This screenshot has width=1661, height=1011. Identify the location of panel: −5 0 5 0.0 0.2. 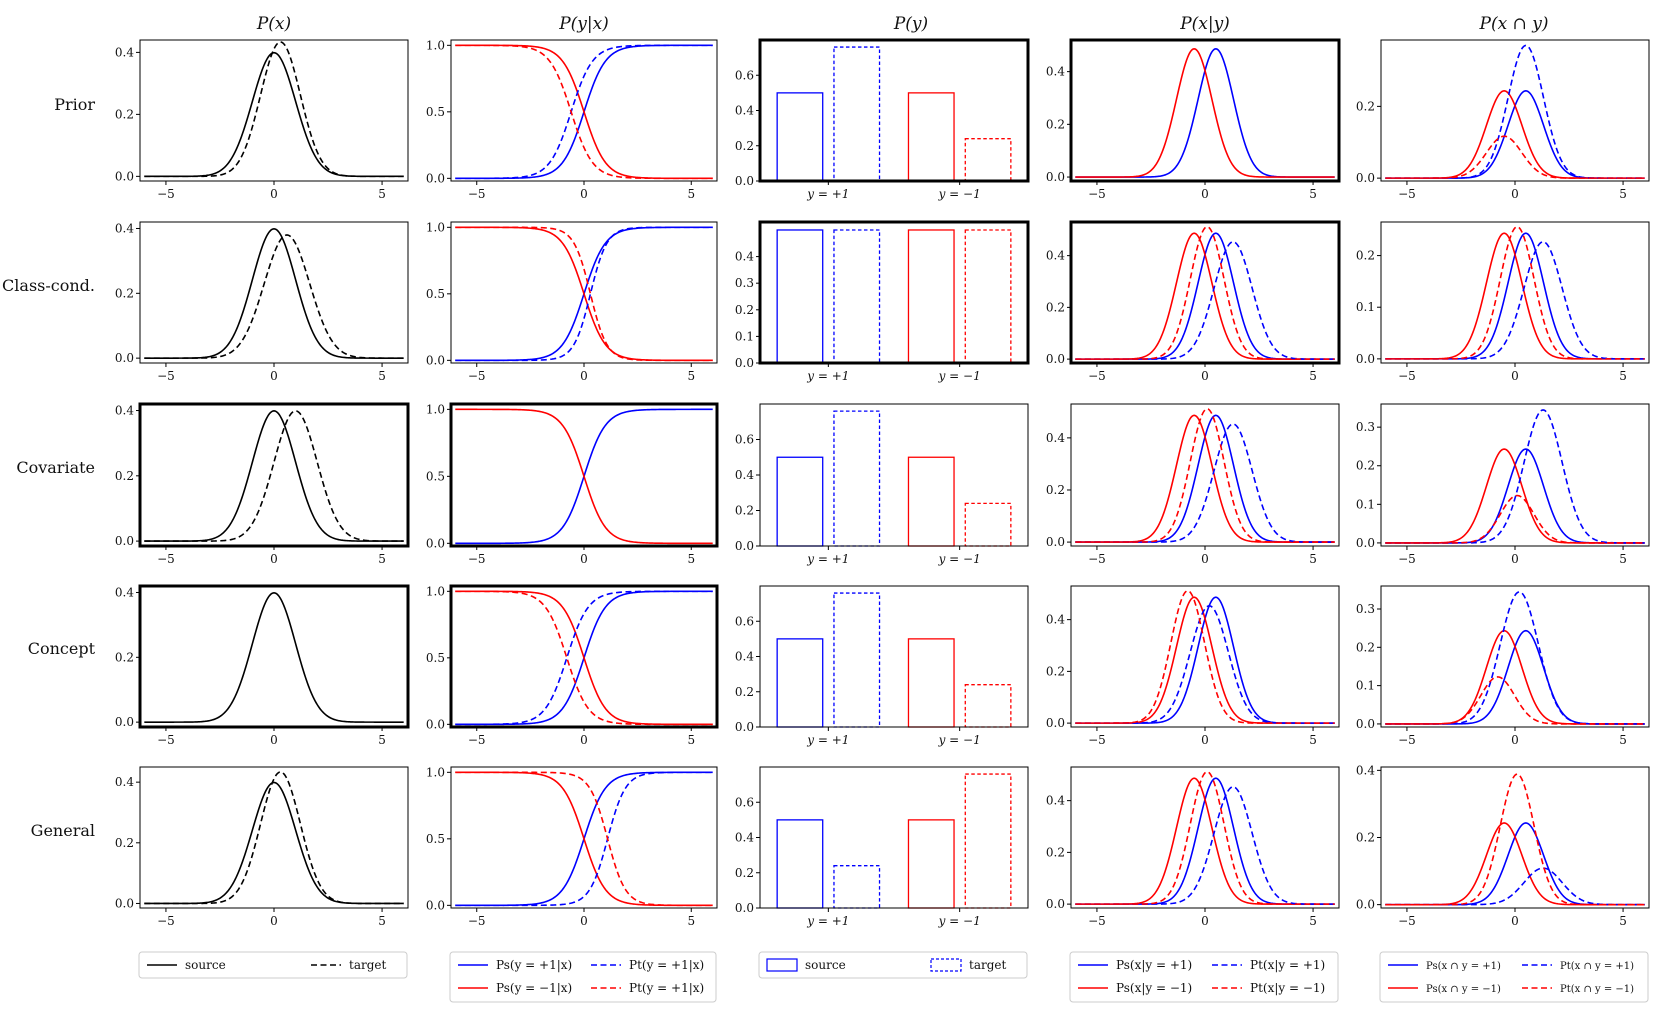
(1503, 120).